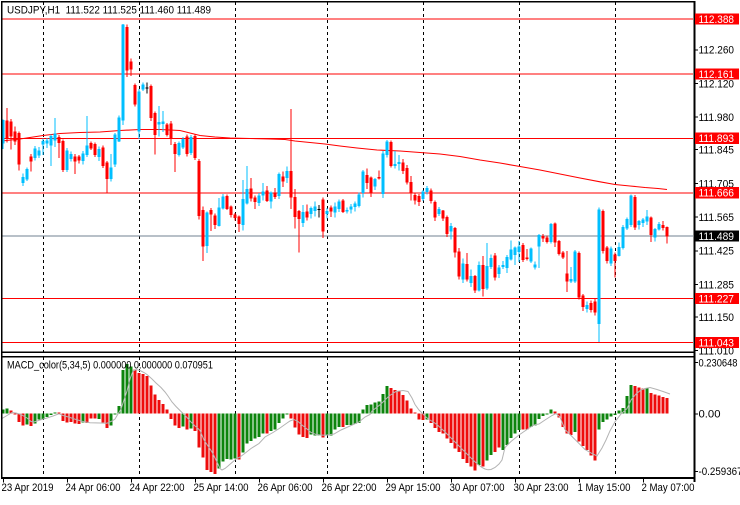 The width and height of the screenshot is (740, 505). I want to click on svg-text: 111.980, so click(717, 118).